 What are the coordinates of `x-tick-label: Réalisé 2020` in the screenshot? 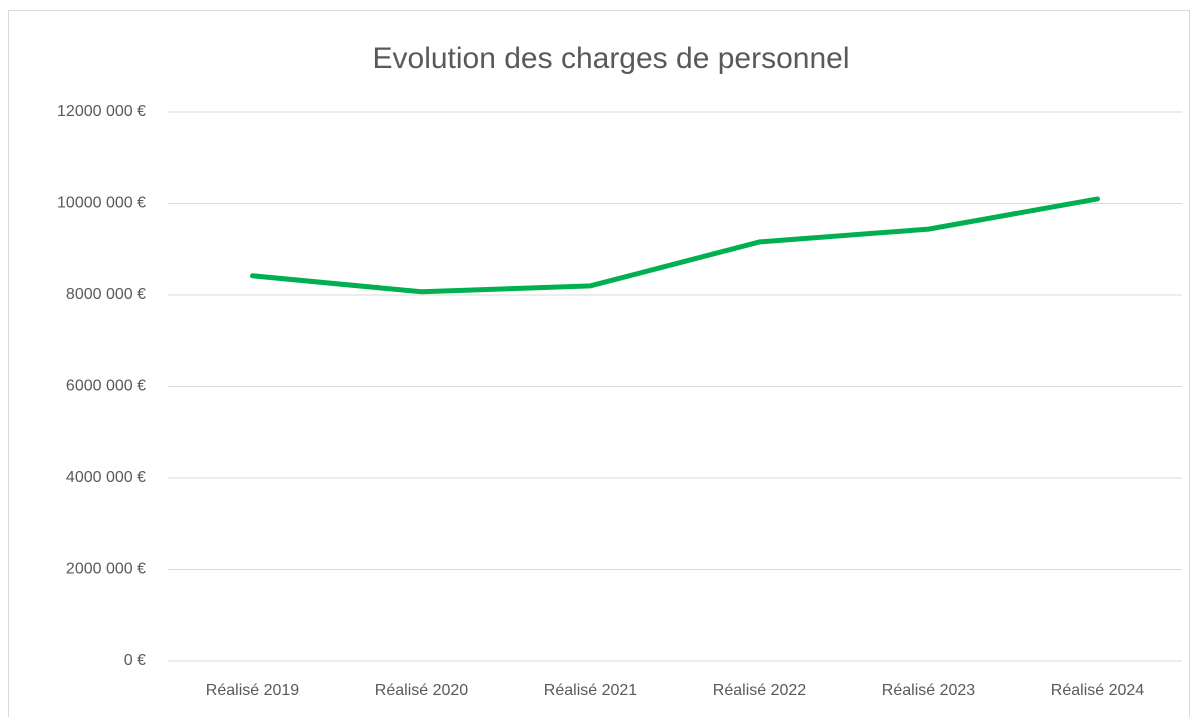 It's located at (422, 690).